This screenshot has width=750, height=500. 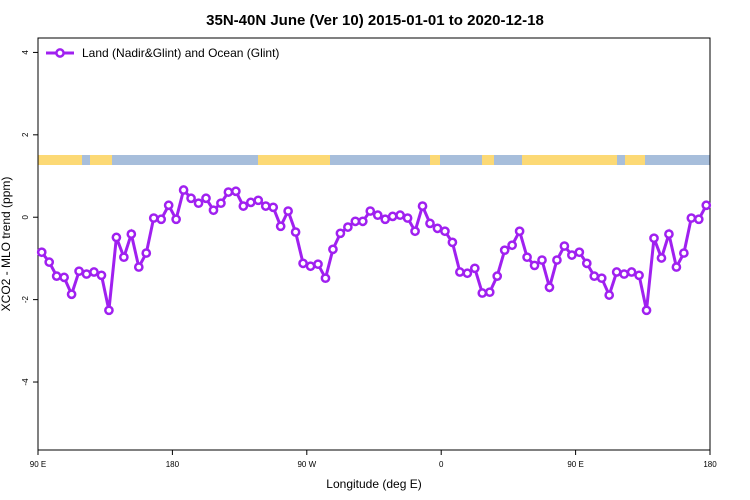 I want to click on x-tick-label: 90 W, so click(x=306, y=464).